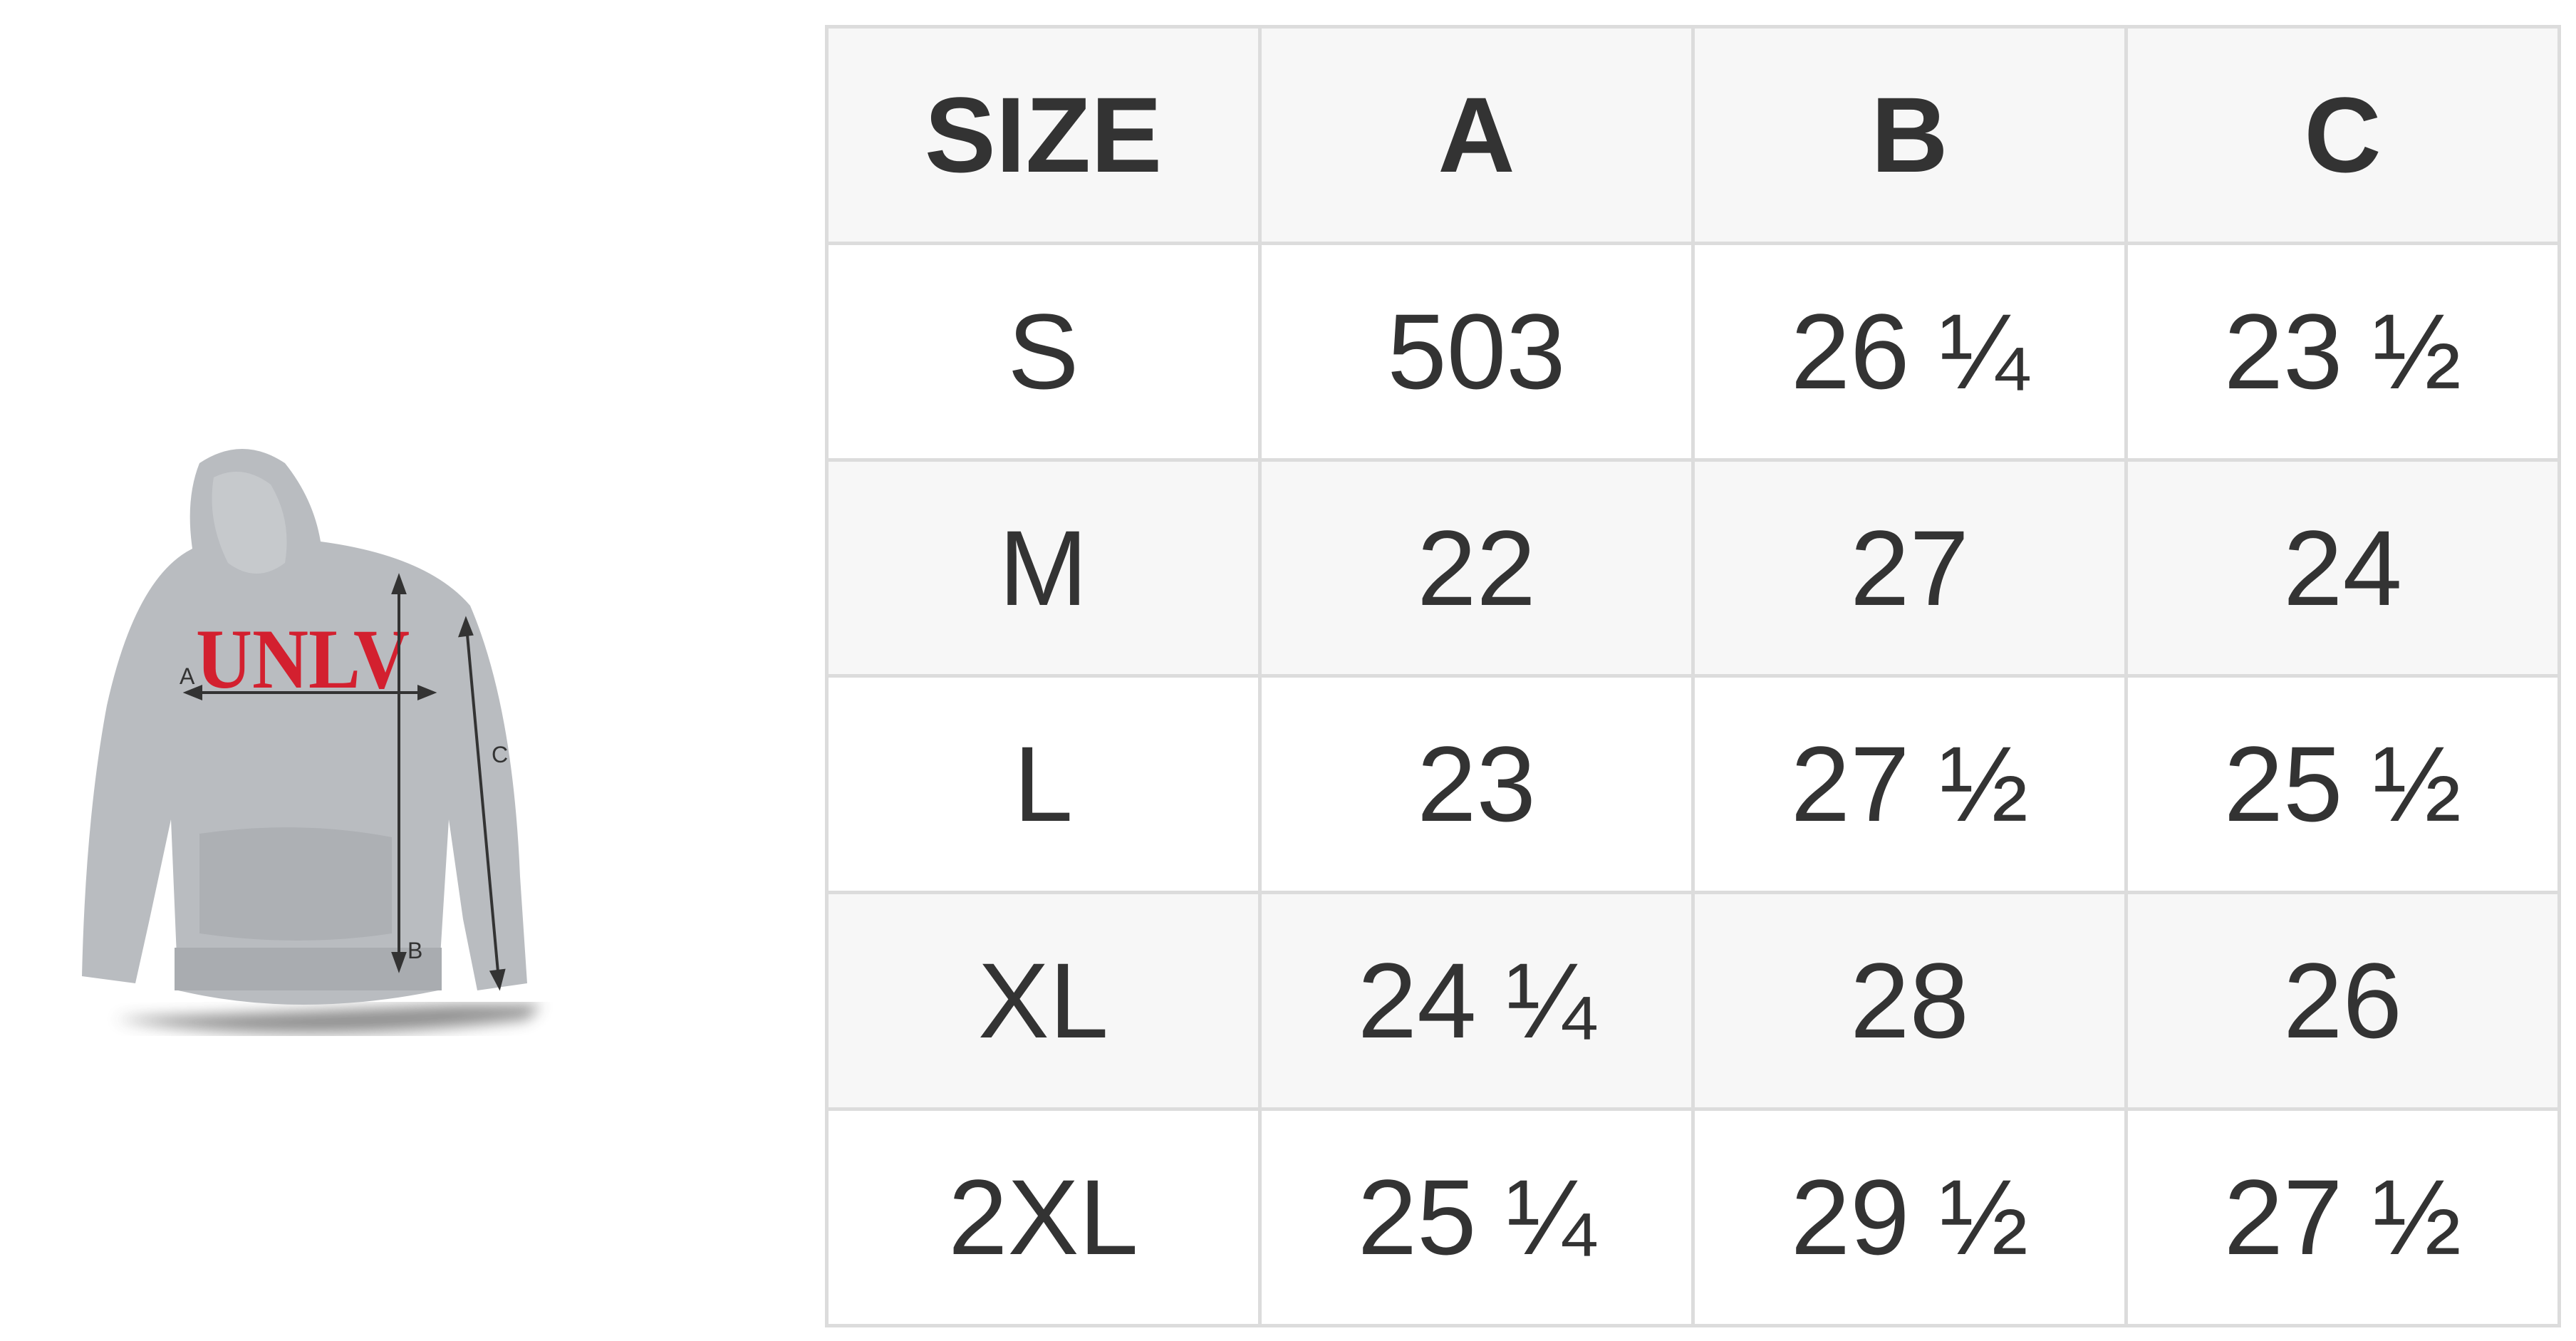 The width and height of the screenshot is (2576, 1341). I want to click on header-row: SIZE A B C, so click(1693, 135).